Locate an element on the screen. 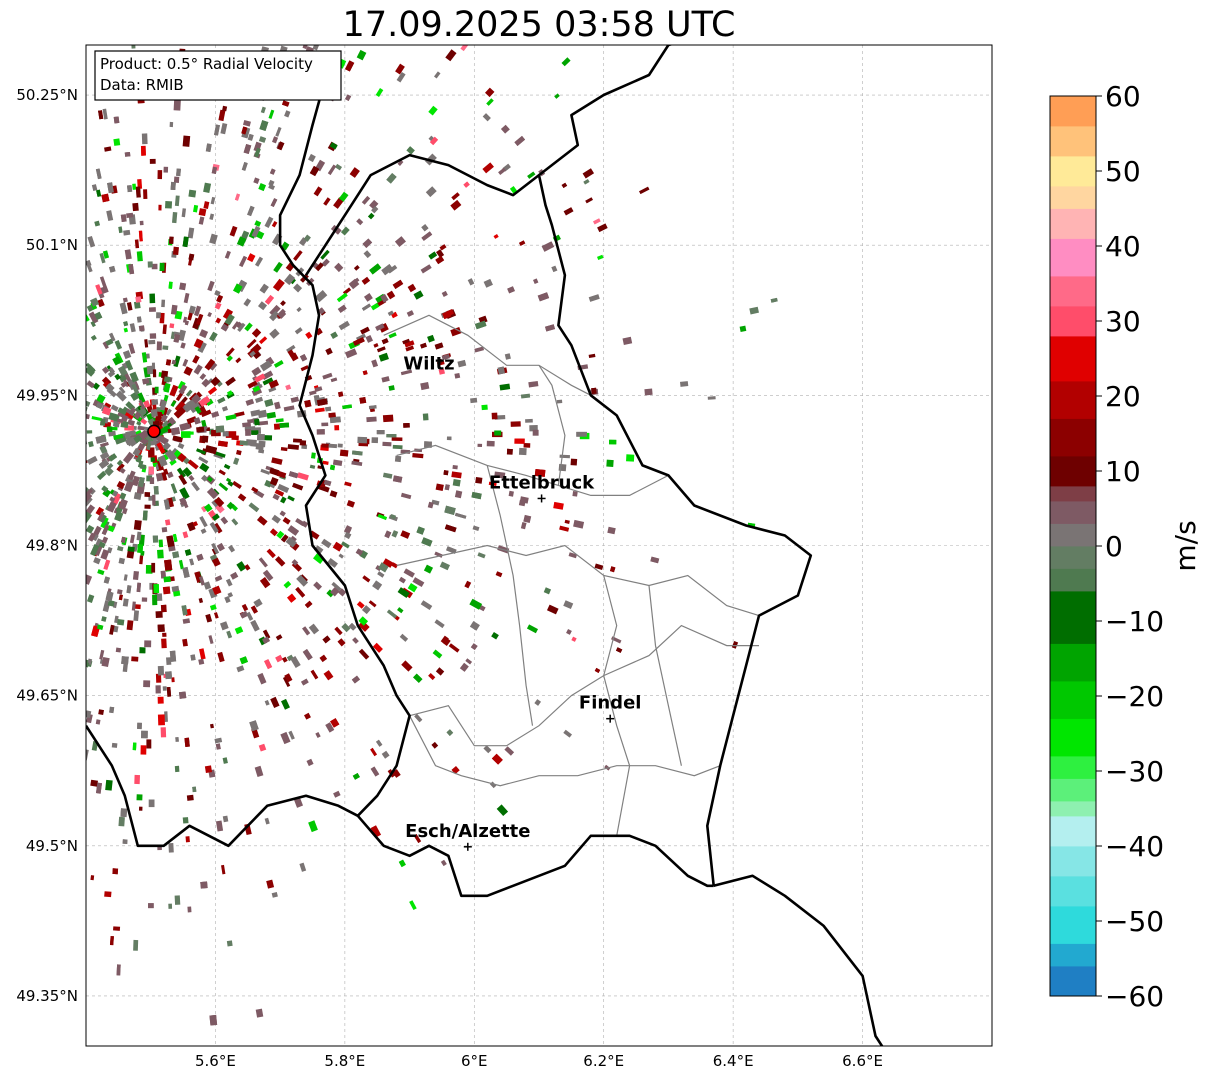  y-tick-label: 49.65°N is located at coordinates (47, 696).